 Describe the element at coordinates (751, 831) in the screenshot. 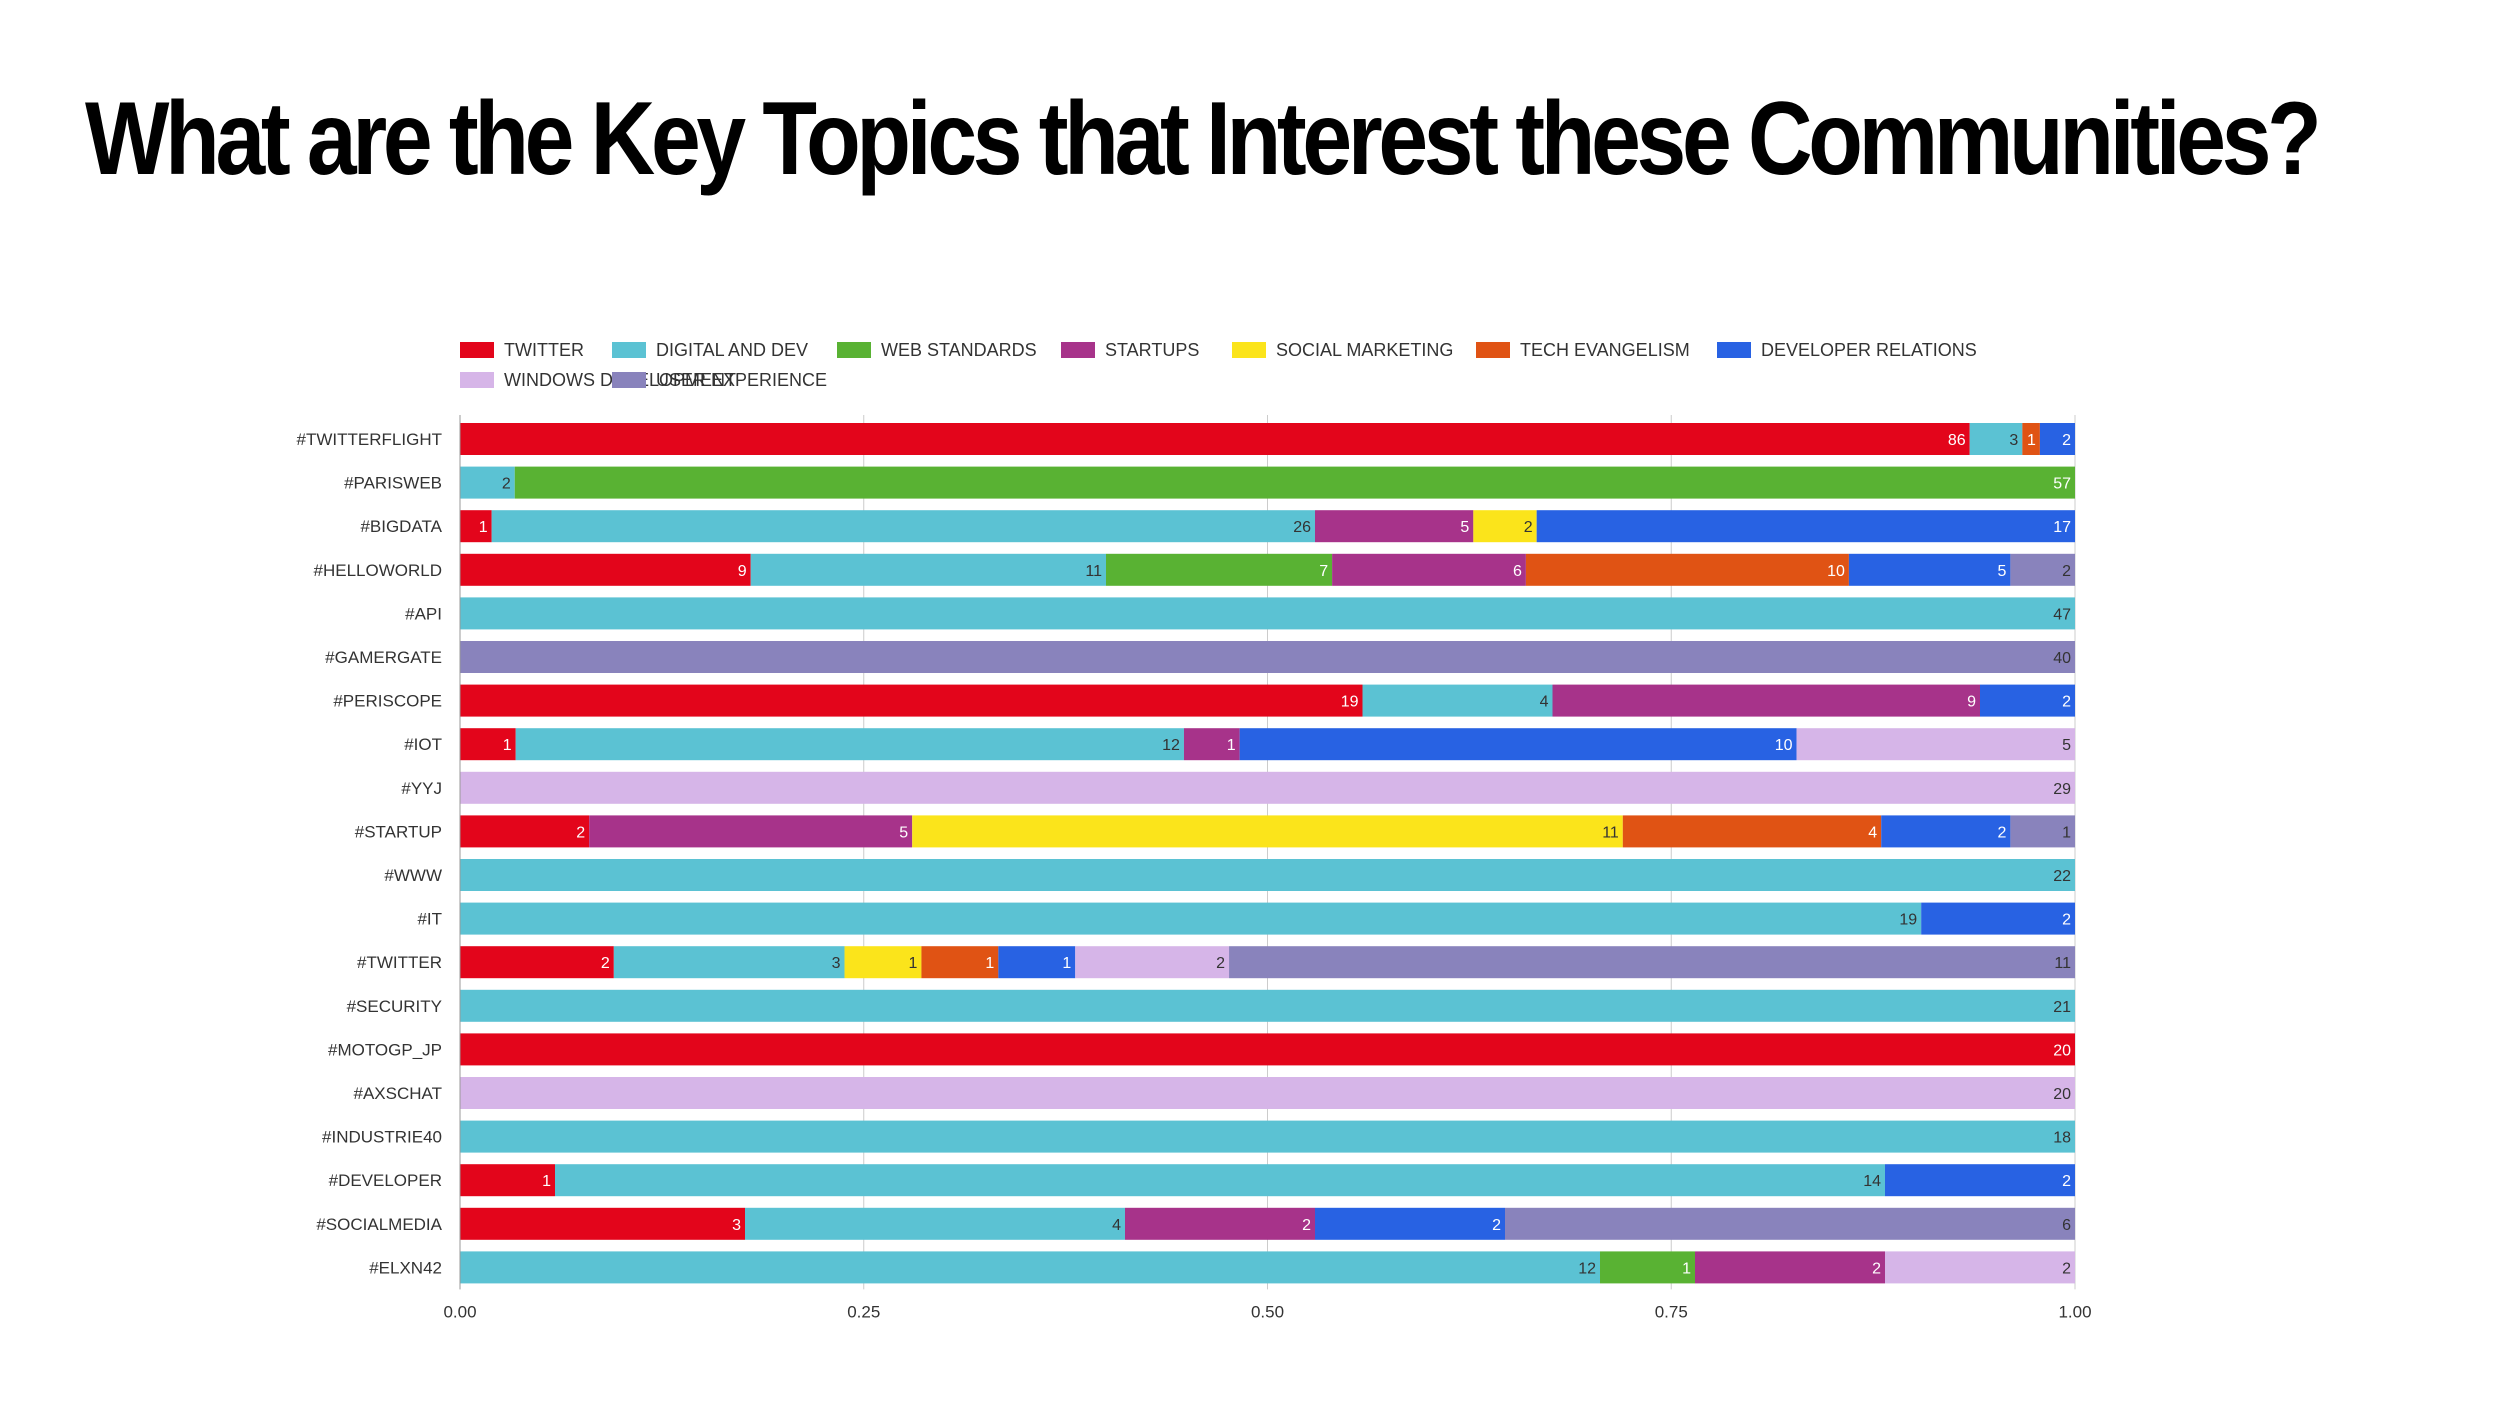

I see `bar-startup-startups` at that location.